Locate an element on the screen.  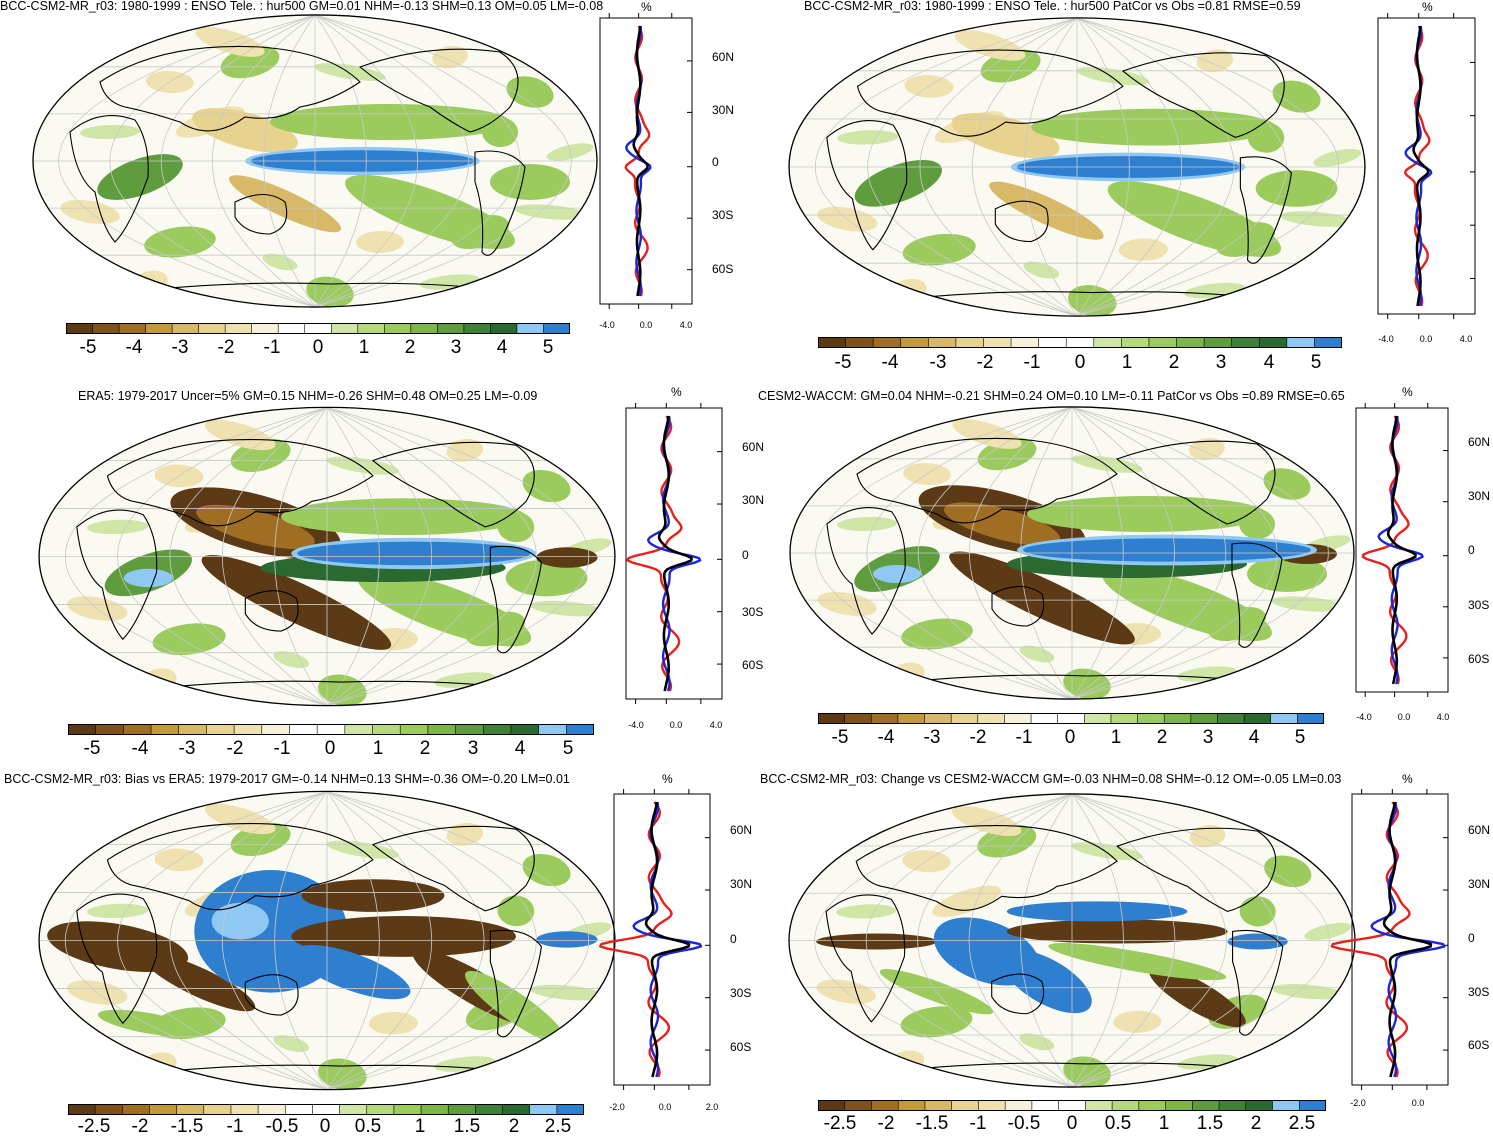
x-tick-pos: 4.0 is located at coordinates (1443, 717).